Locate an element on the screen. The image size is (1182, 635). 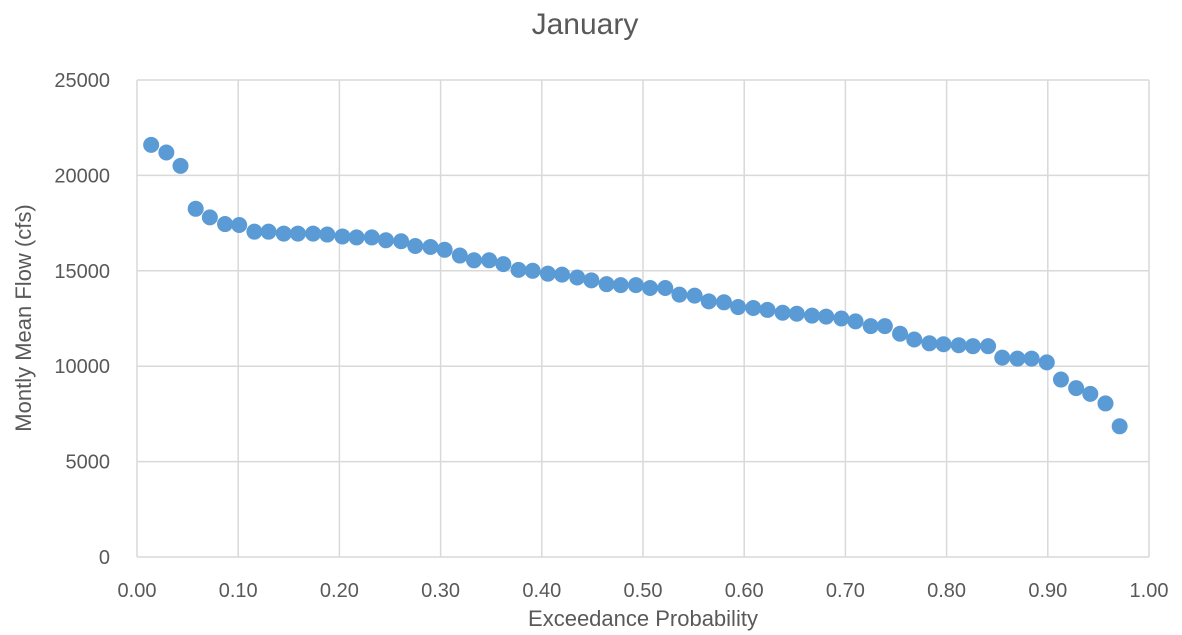
x-tick-label: 0.10 is located at coordinates (238, 591).